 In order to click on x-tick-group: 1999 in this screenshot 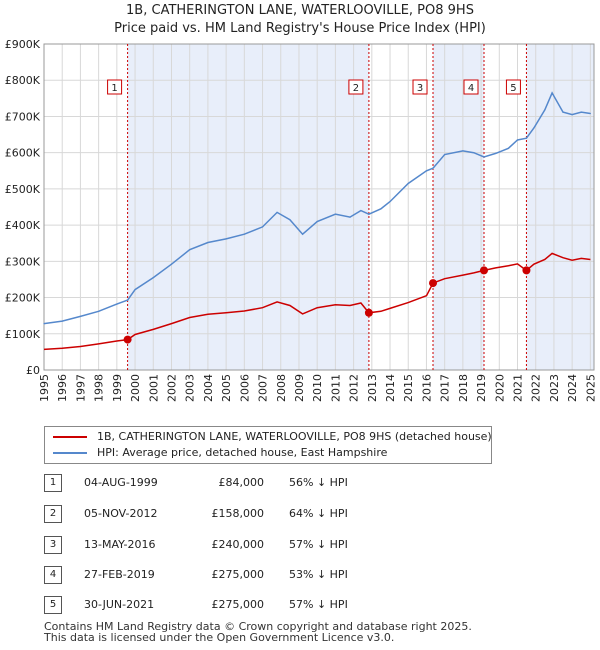, I will do `click(117, 388)`.